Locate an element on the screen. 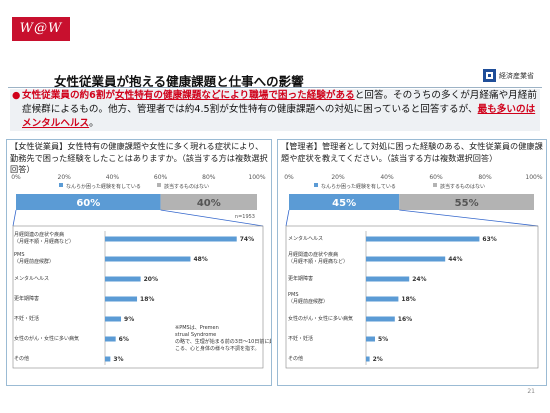 Image resolution: width=550 pixels, height=413 pixels. breakdown-value-label: 44% is located at coordinates (455, 259).